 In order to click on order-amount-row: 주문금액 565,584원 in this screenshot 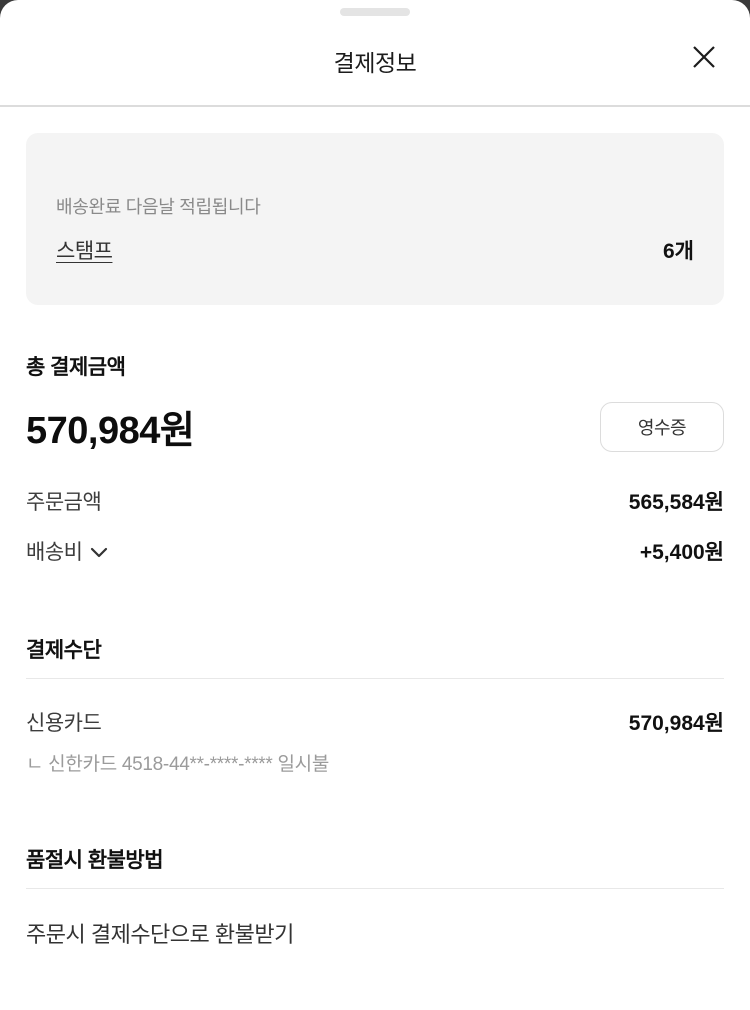, I will do `click(375, 501)`.